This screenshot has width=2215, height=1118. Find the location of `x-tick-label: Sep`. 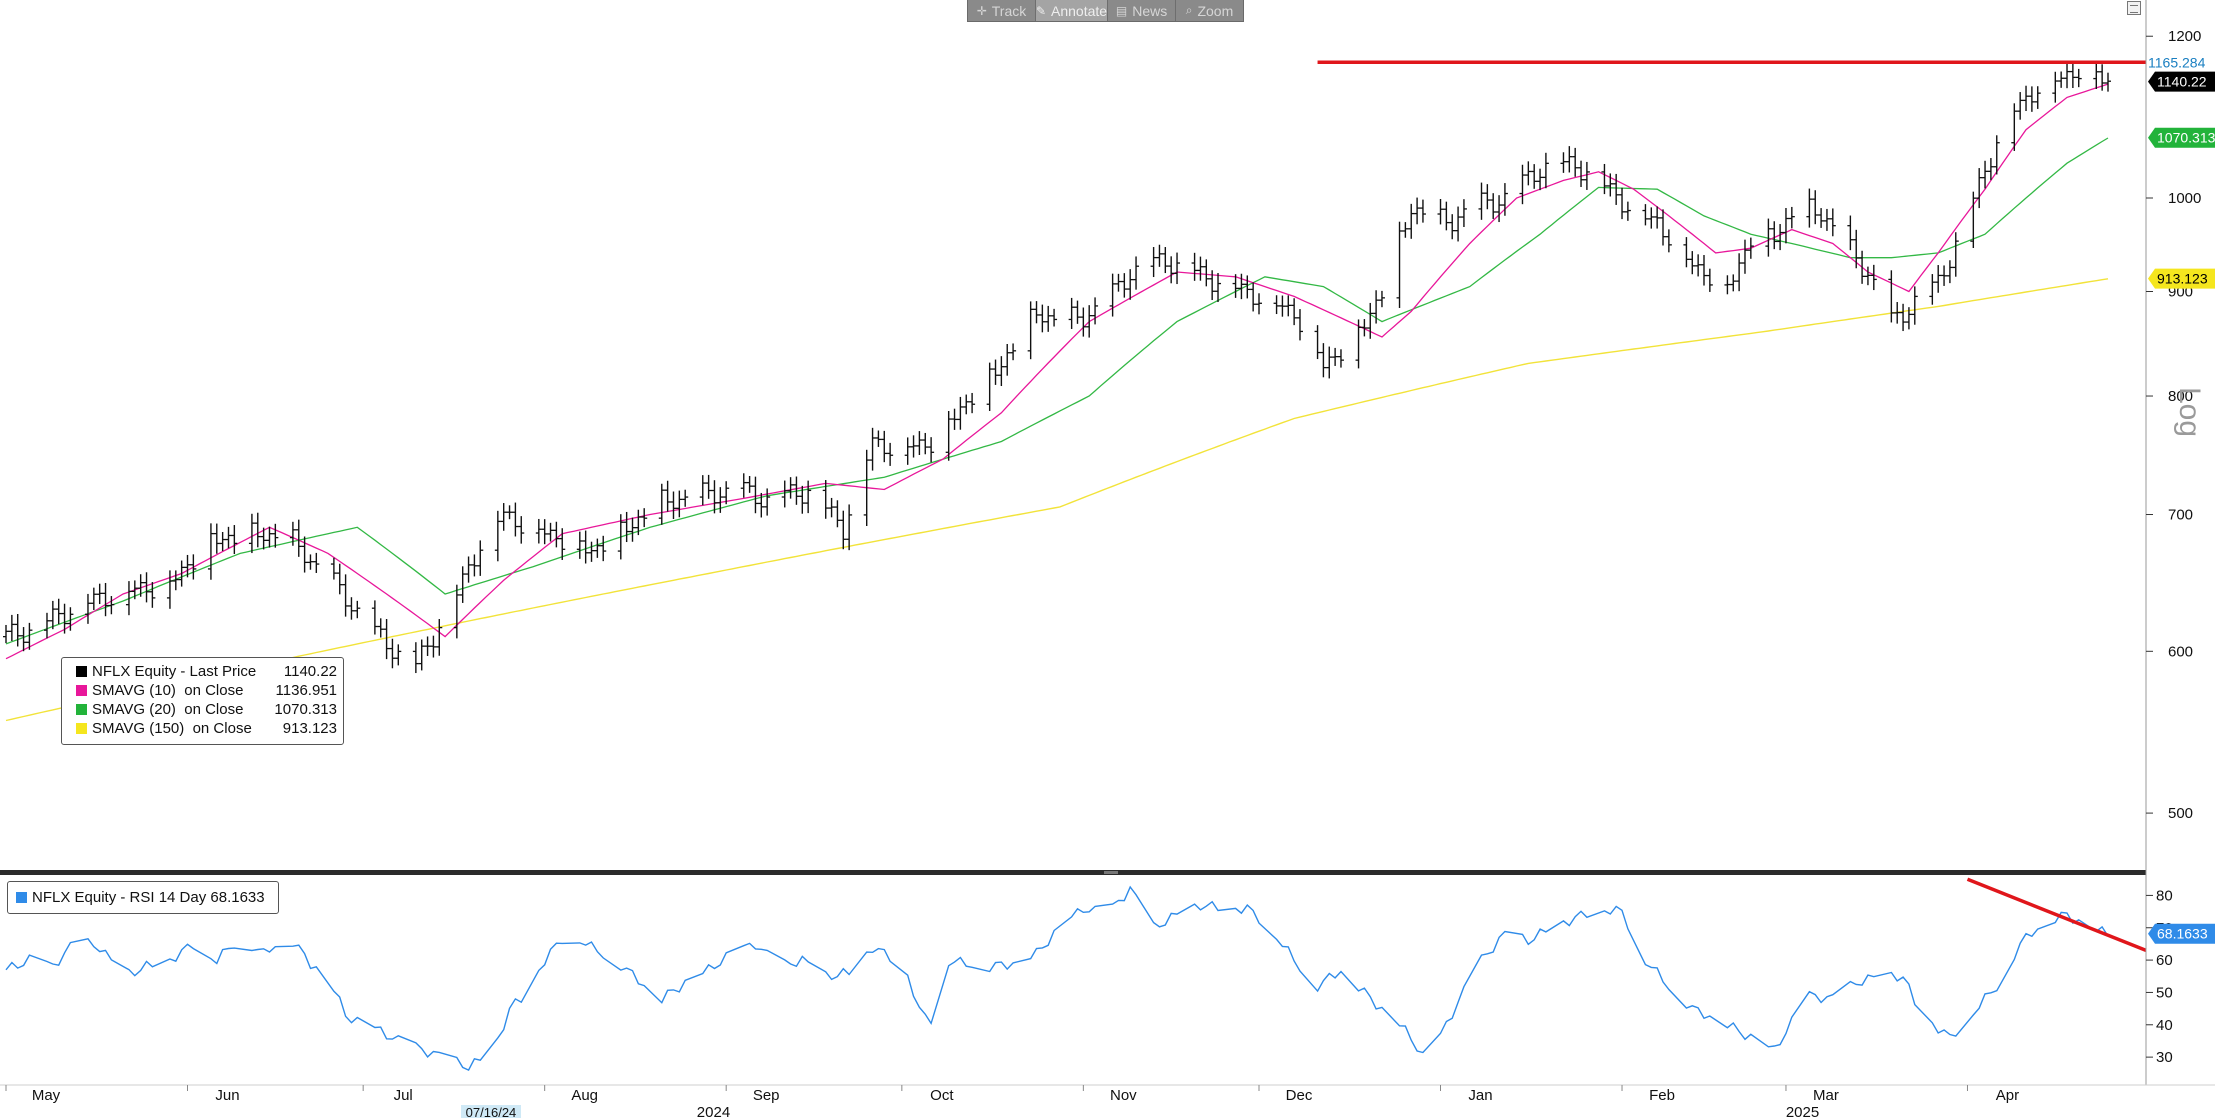

x-tick-label: Sep is located at coordinates (766, 1095).